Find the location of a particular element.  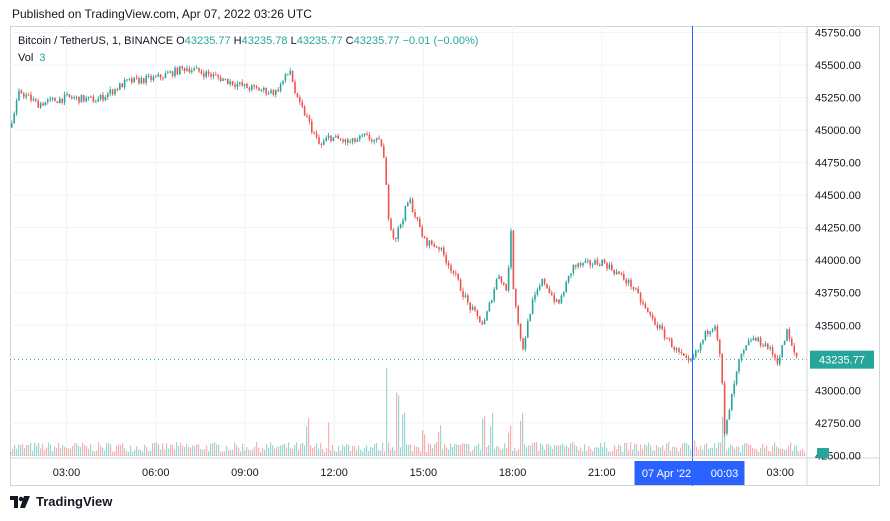

price-tick-label: 44250.00 is located at coordinates (838, 229).